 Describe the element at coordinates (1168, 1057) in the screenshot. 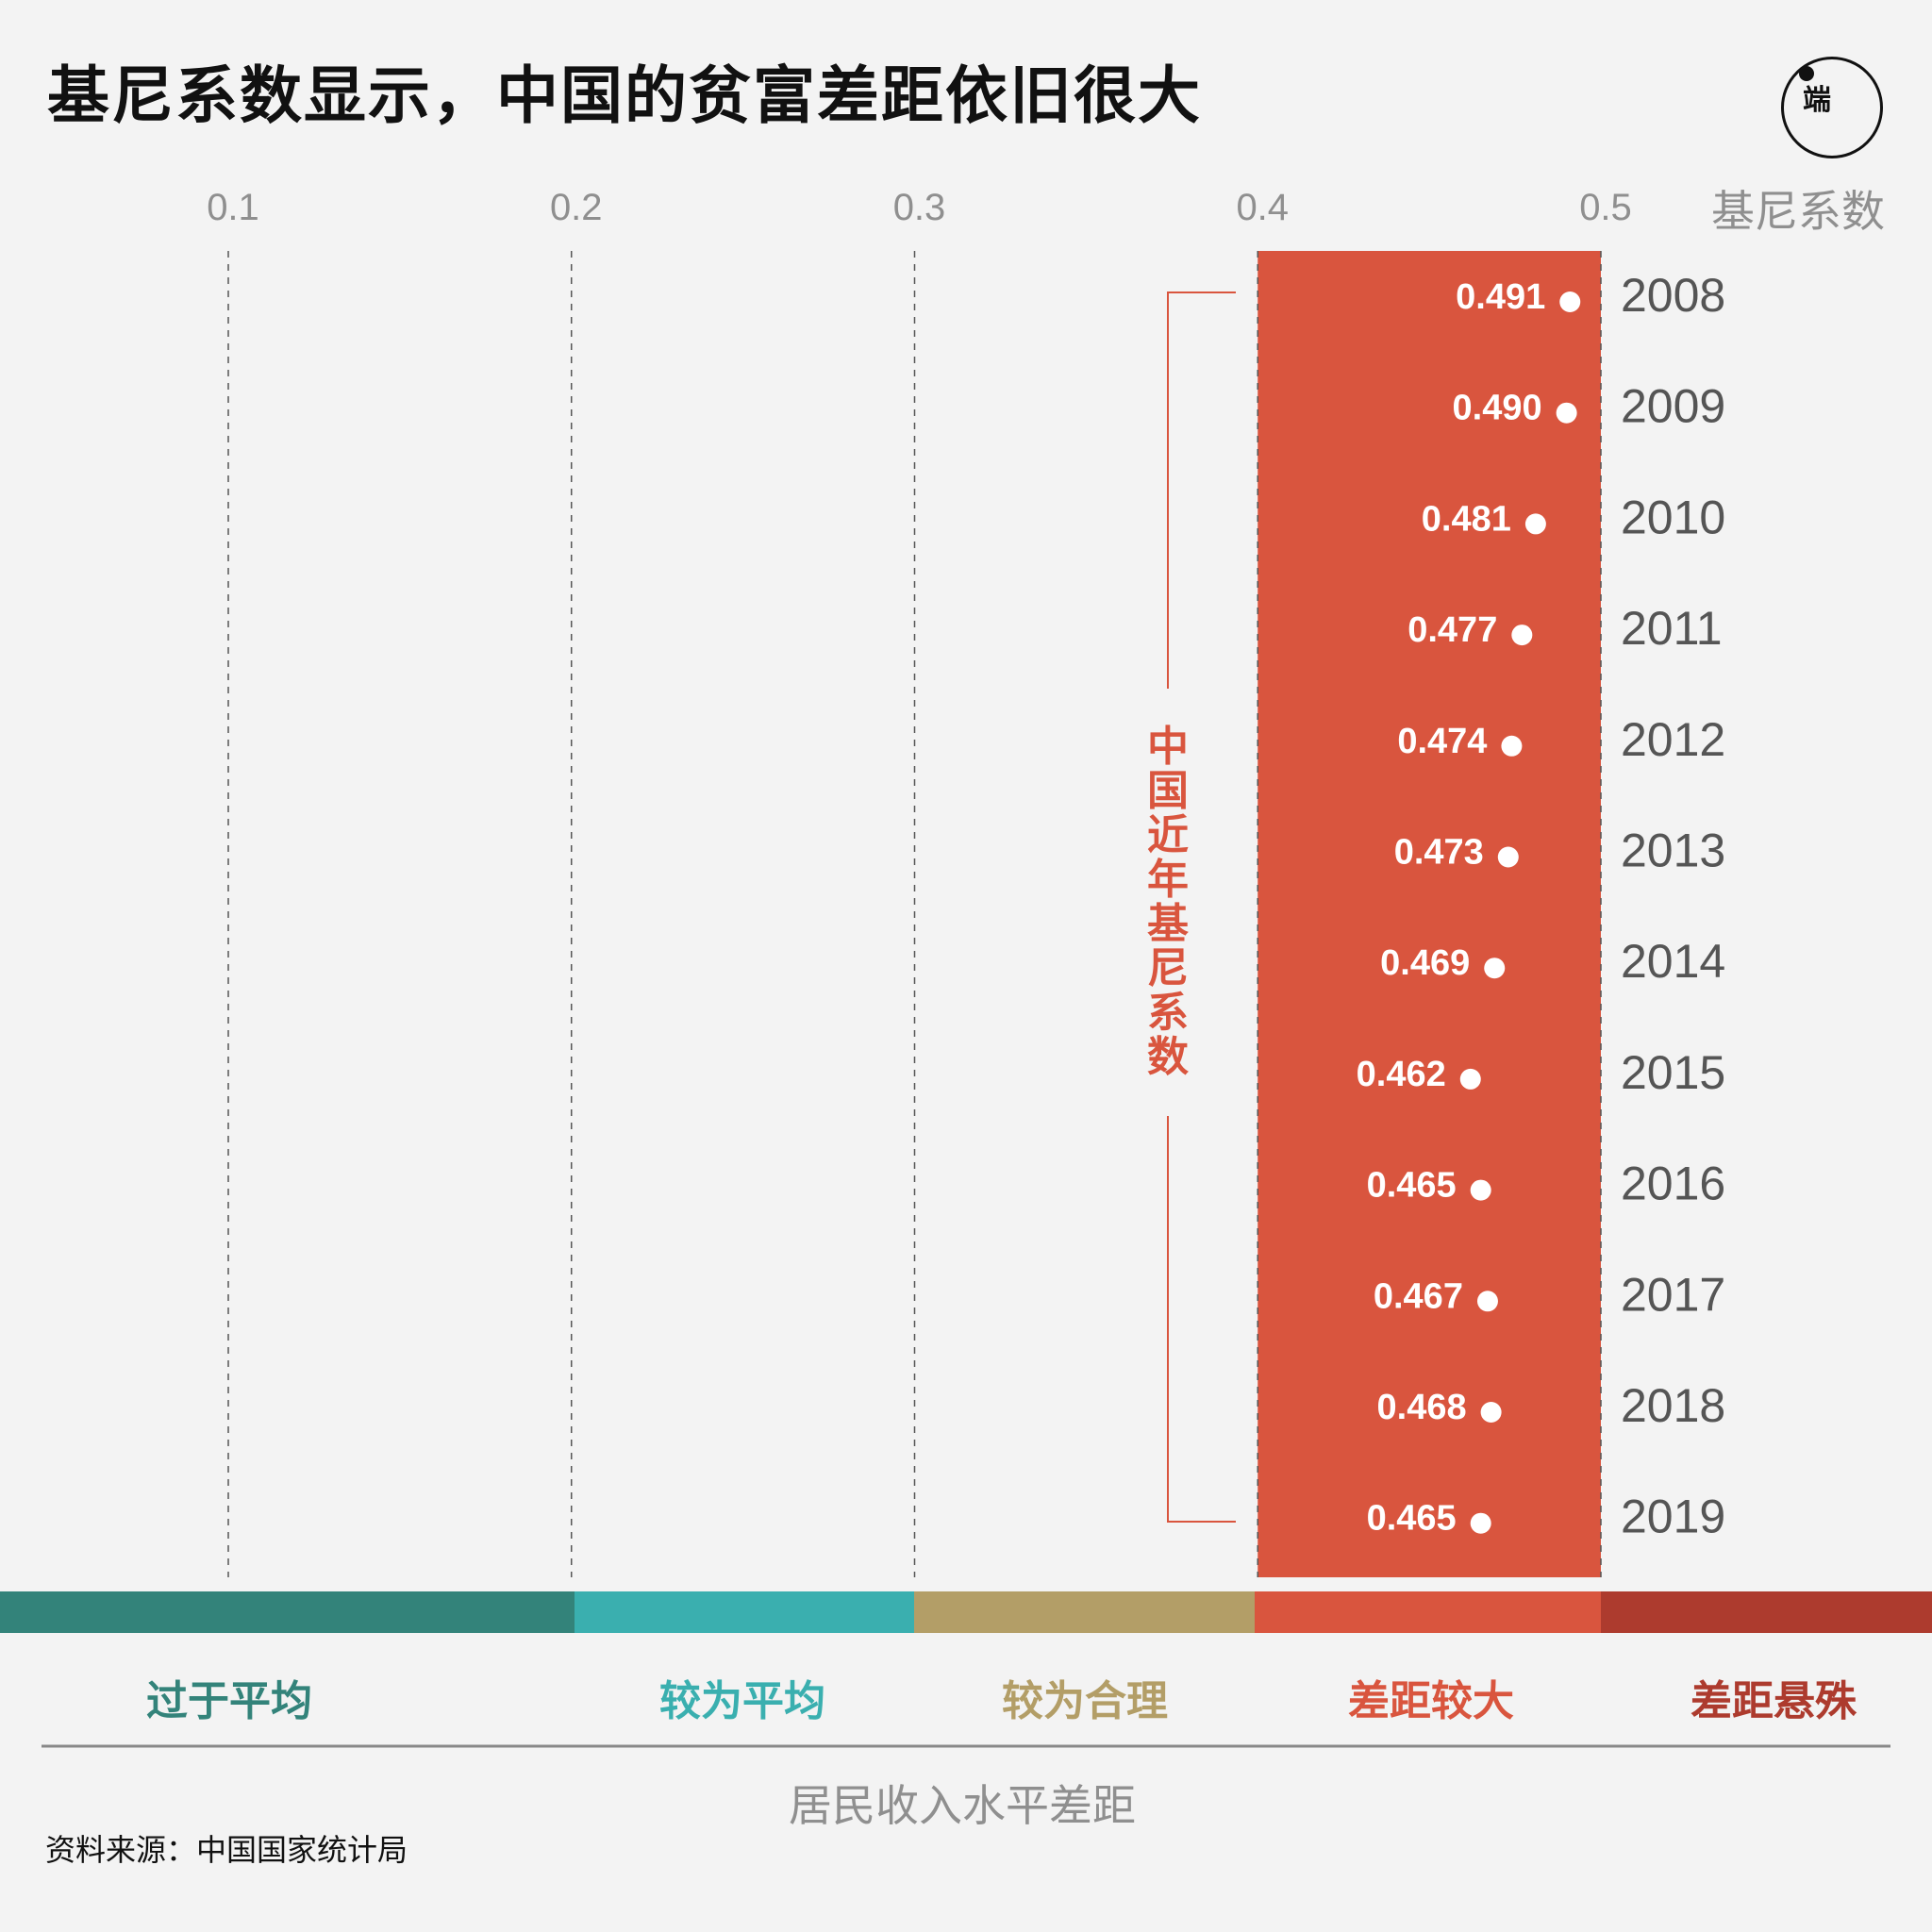

I see `annotation-char: 数` at that location.